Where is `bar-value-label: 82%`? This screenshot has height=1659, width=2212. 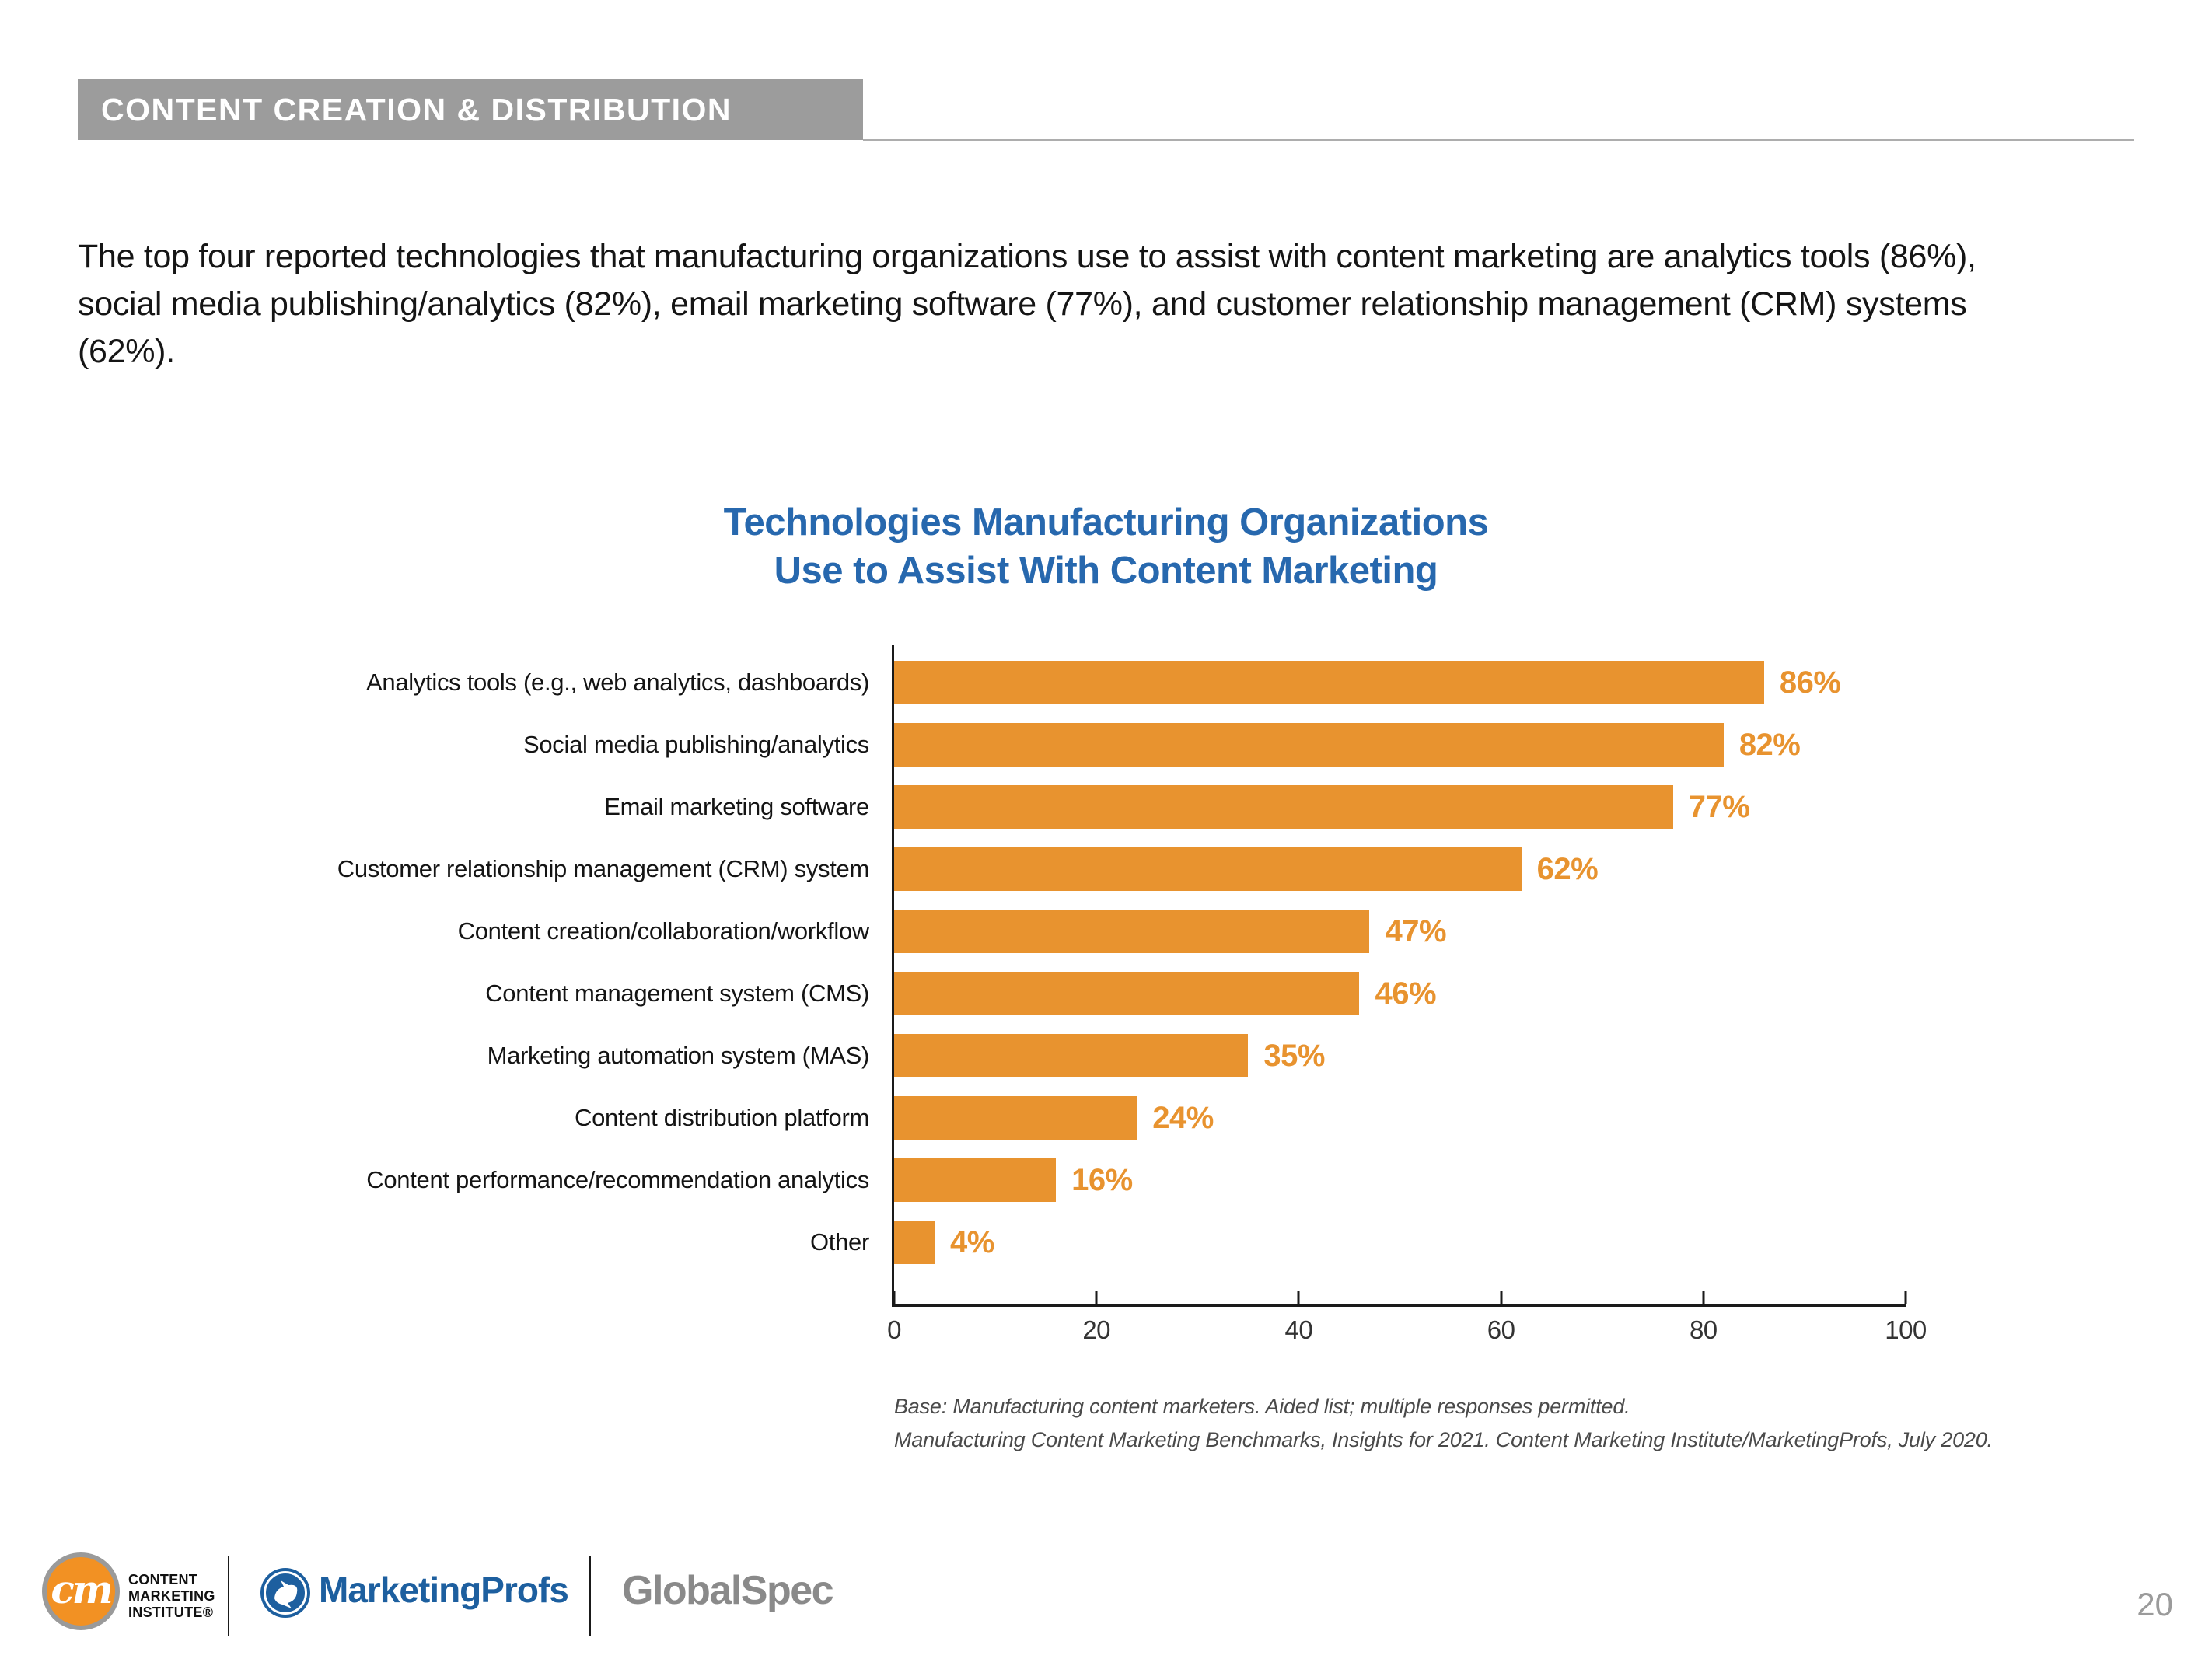
bar-value-label: 82% is located at coordinates (1769, 744).